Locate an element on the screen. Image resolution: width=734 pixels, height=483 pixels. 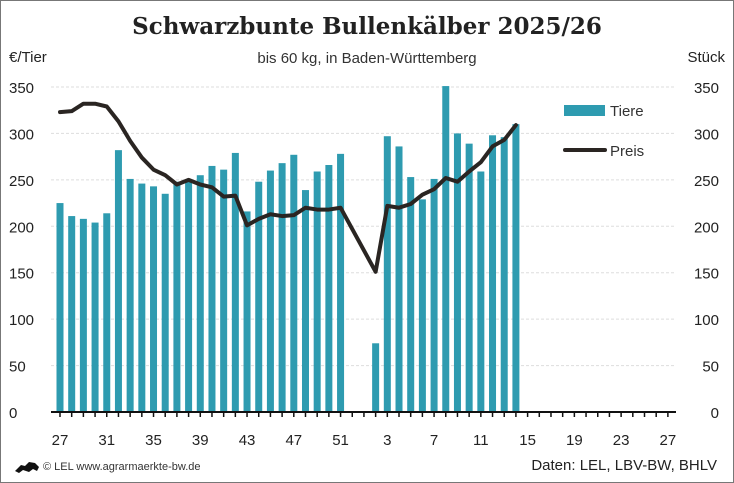
y-tick-label-right: 50 is located at coordinates (710, 367).